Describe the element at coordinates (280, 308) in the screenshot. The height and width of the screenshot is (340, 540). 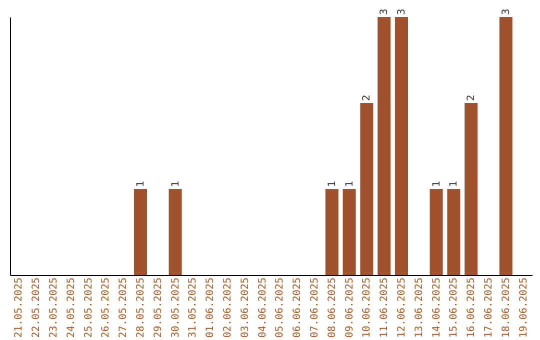
I see `x-tick-label: 05.06.2025` at that location.